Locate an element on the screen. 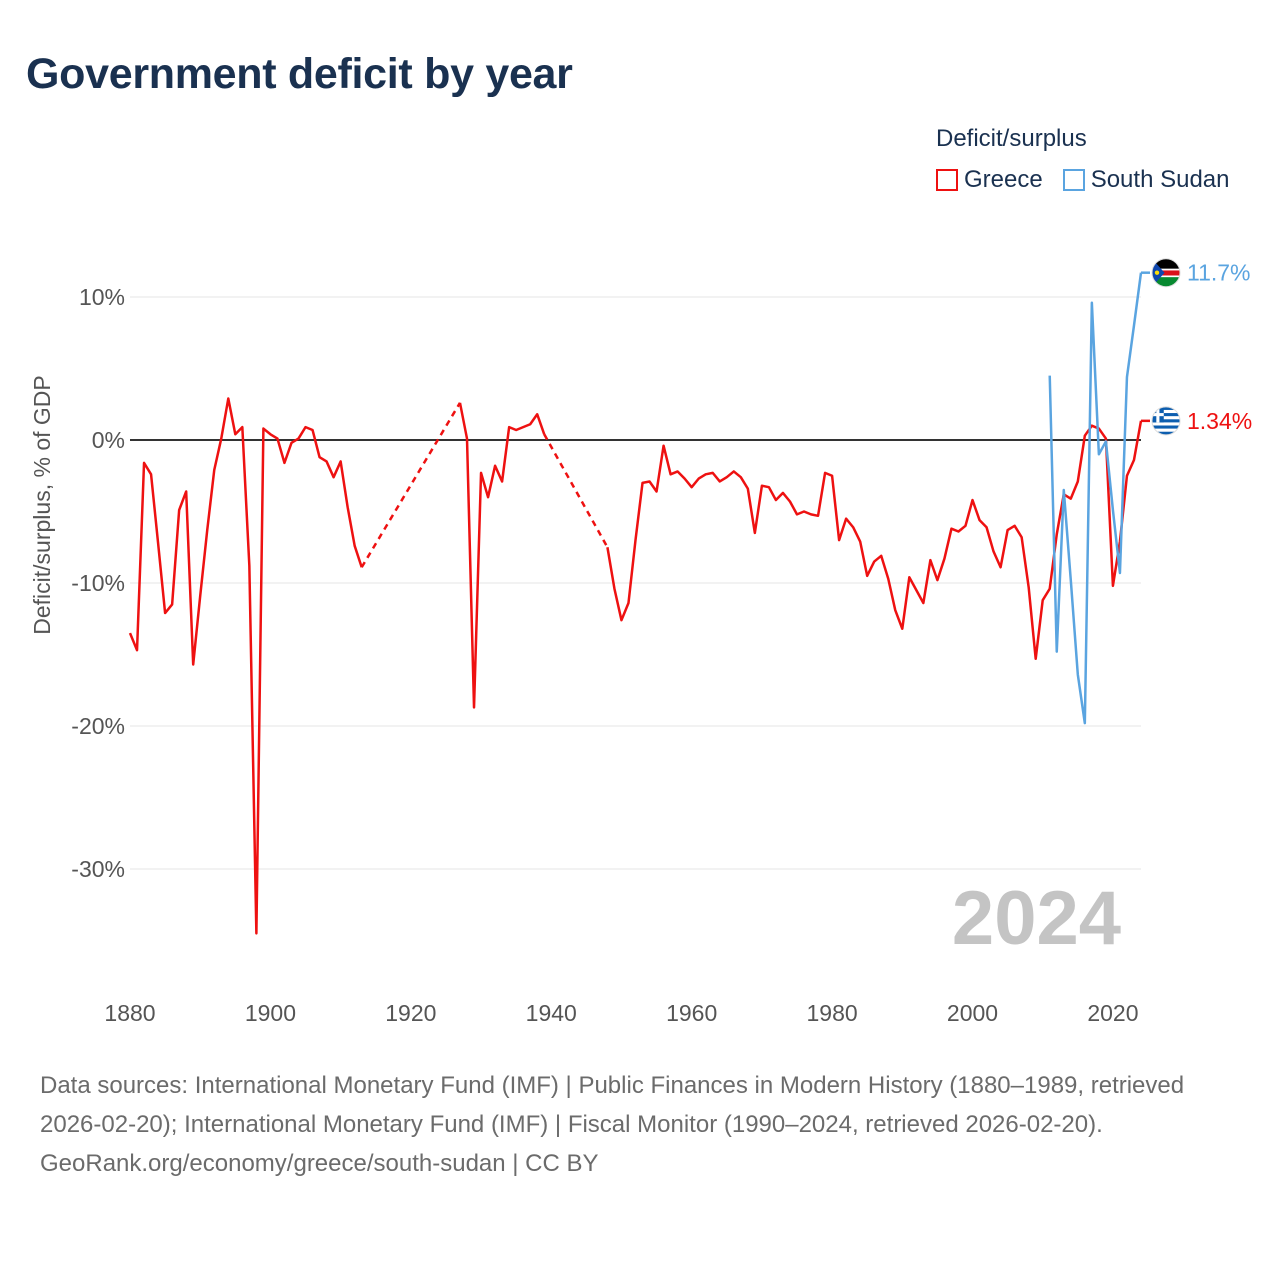  flag-south-sudan-icon is located at coordinates (1166, 272).